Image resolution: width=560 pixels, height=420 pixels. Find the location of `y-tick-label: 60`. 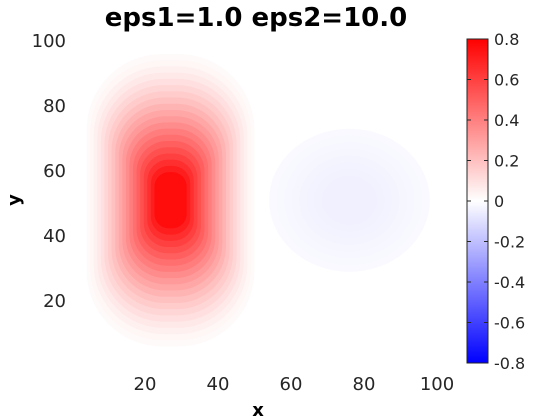

y-tick-label: 60 is located at coordinates (54, 171).